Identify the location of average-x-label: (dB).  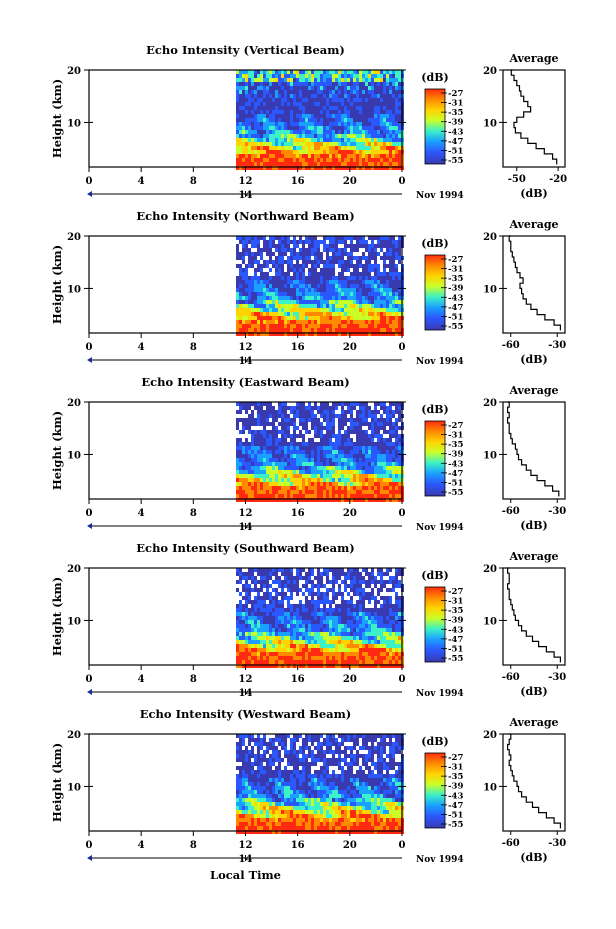
(533, 193).